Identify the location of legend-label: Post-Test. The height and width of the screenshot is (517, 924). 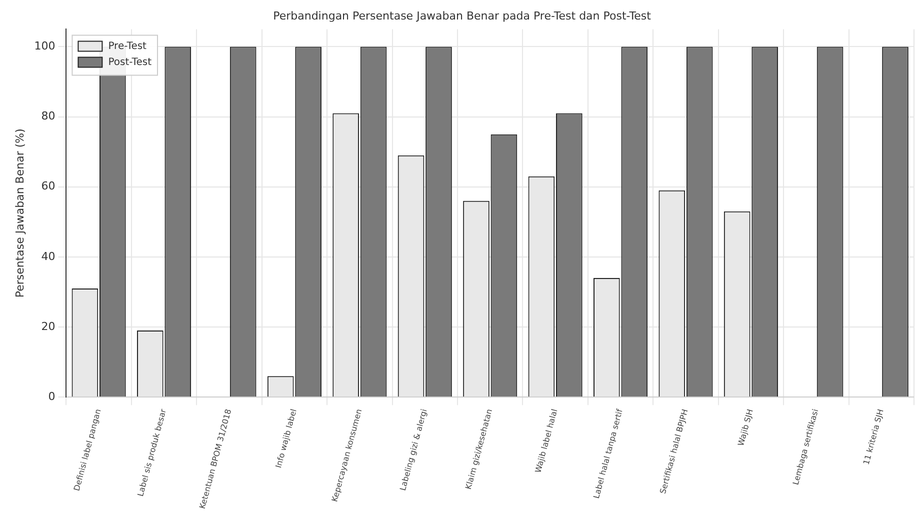
(130, 62).